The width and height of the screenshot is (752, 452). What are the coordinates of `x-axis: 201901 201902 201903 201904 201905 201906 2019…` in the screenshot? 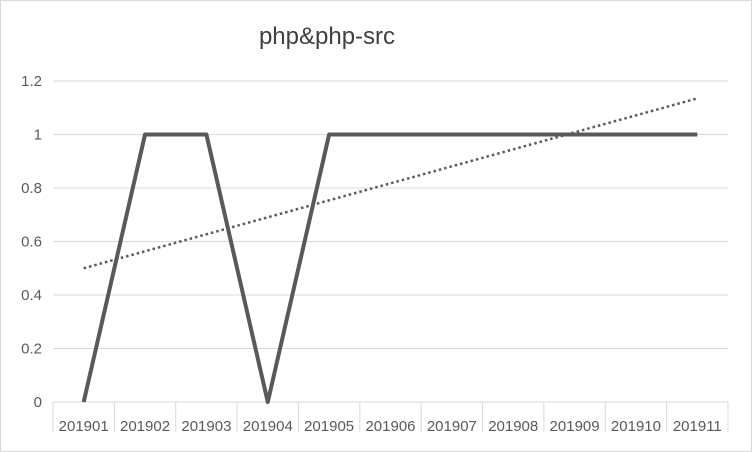 It's located at (390, 418).